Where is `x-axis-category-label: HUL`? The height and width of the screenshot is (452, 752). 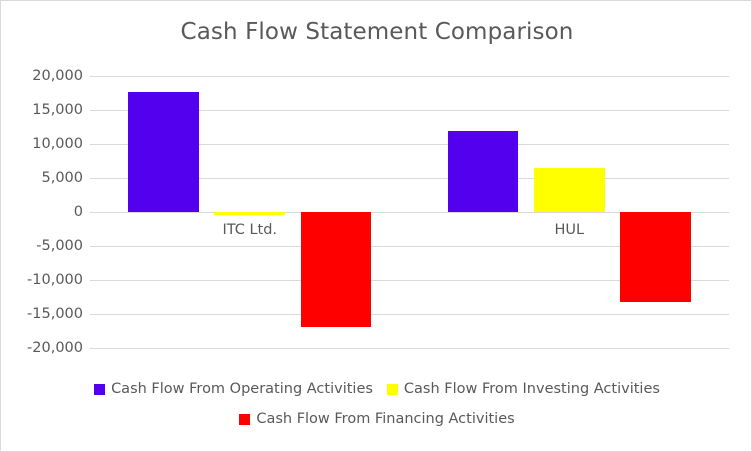
x-axis-category-label: HUL is located at coordinates (569, 230).